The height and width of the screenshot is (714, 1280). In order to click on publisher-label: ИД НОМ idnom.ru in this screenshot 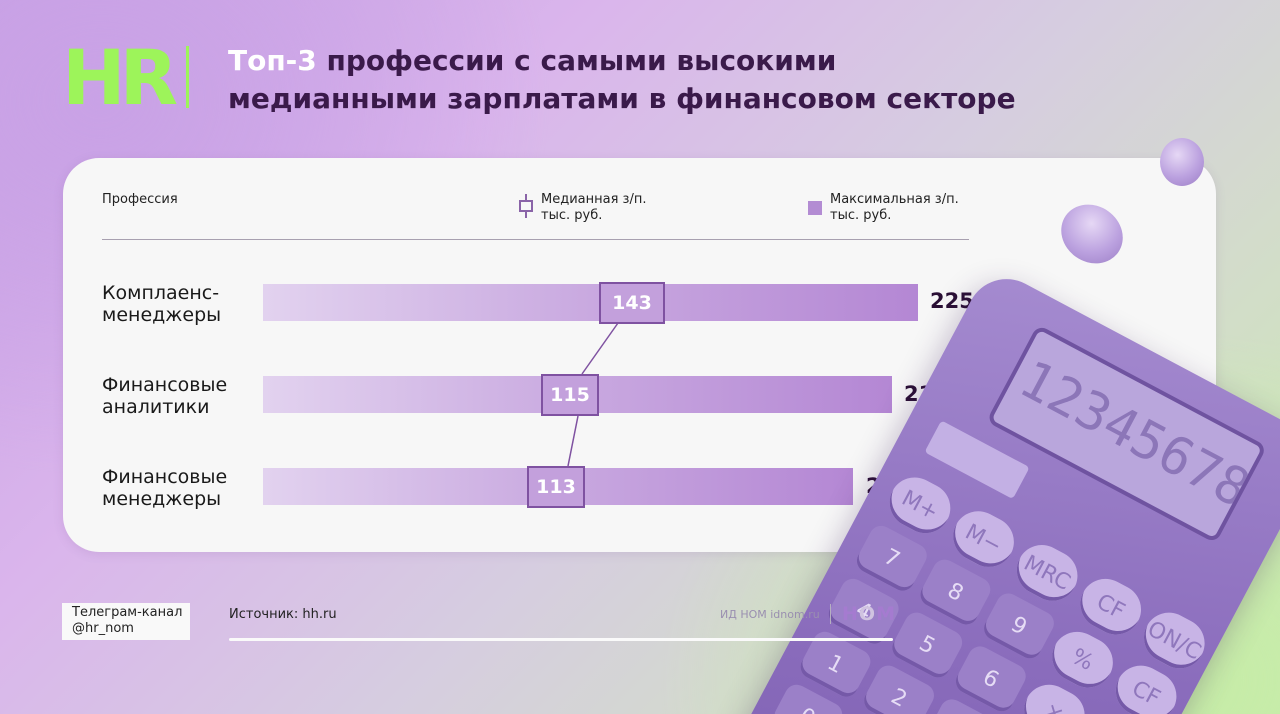, I will do `click(770, 614)`.